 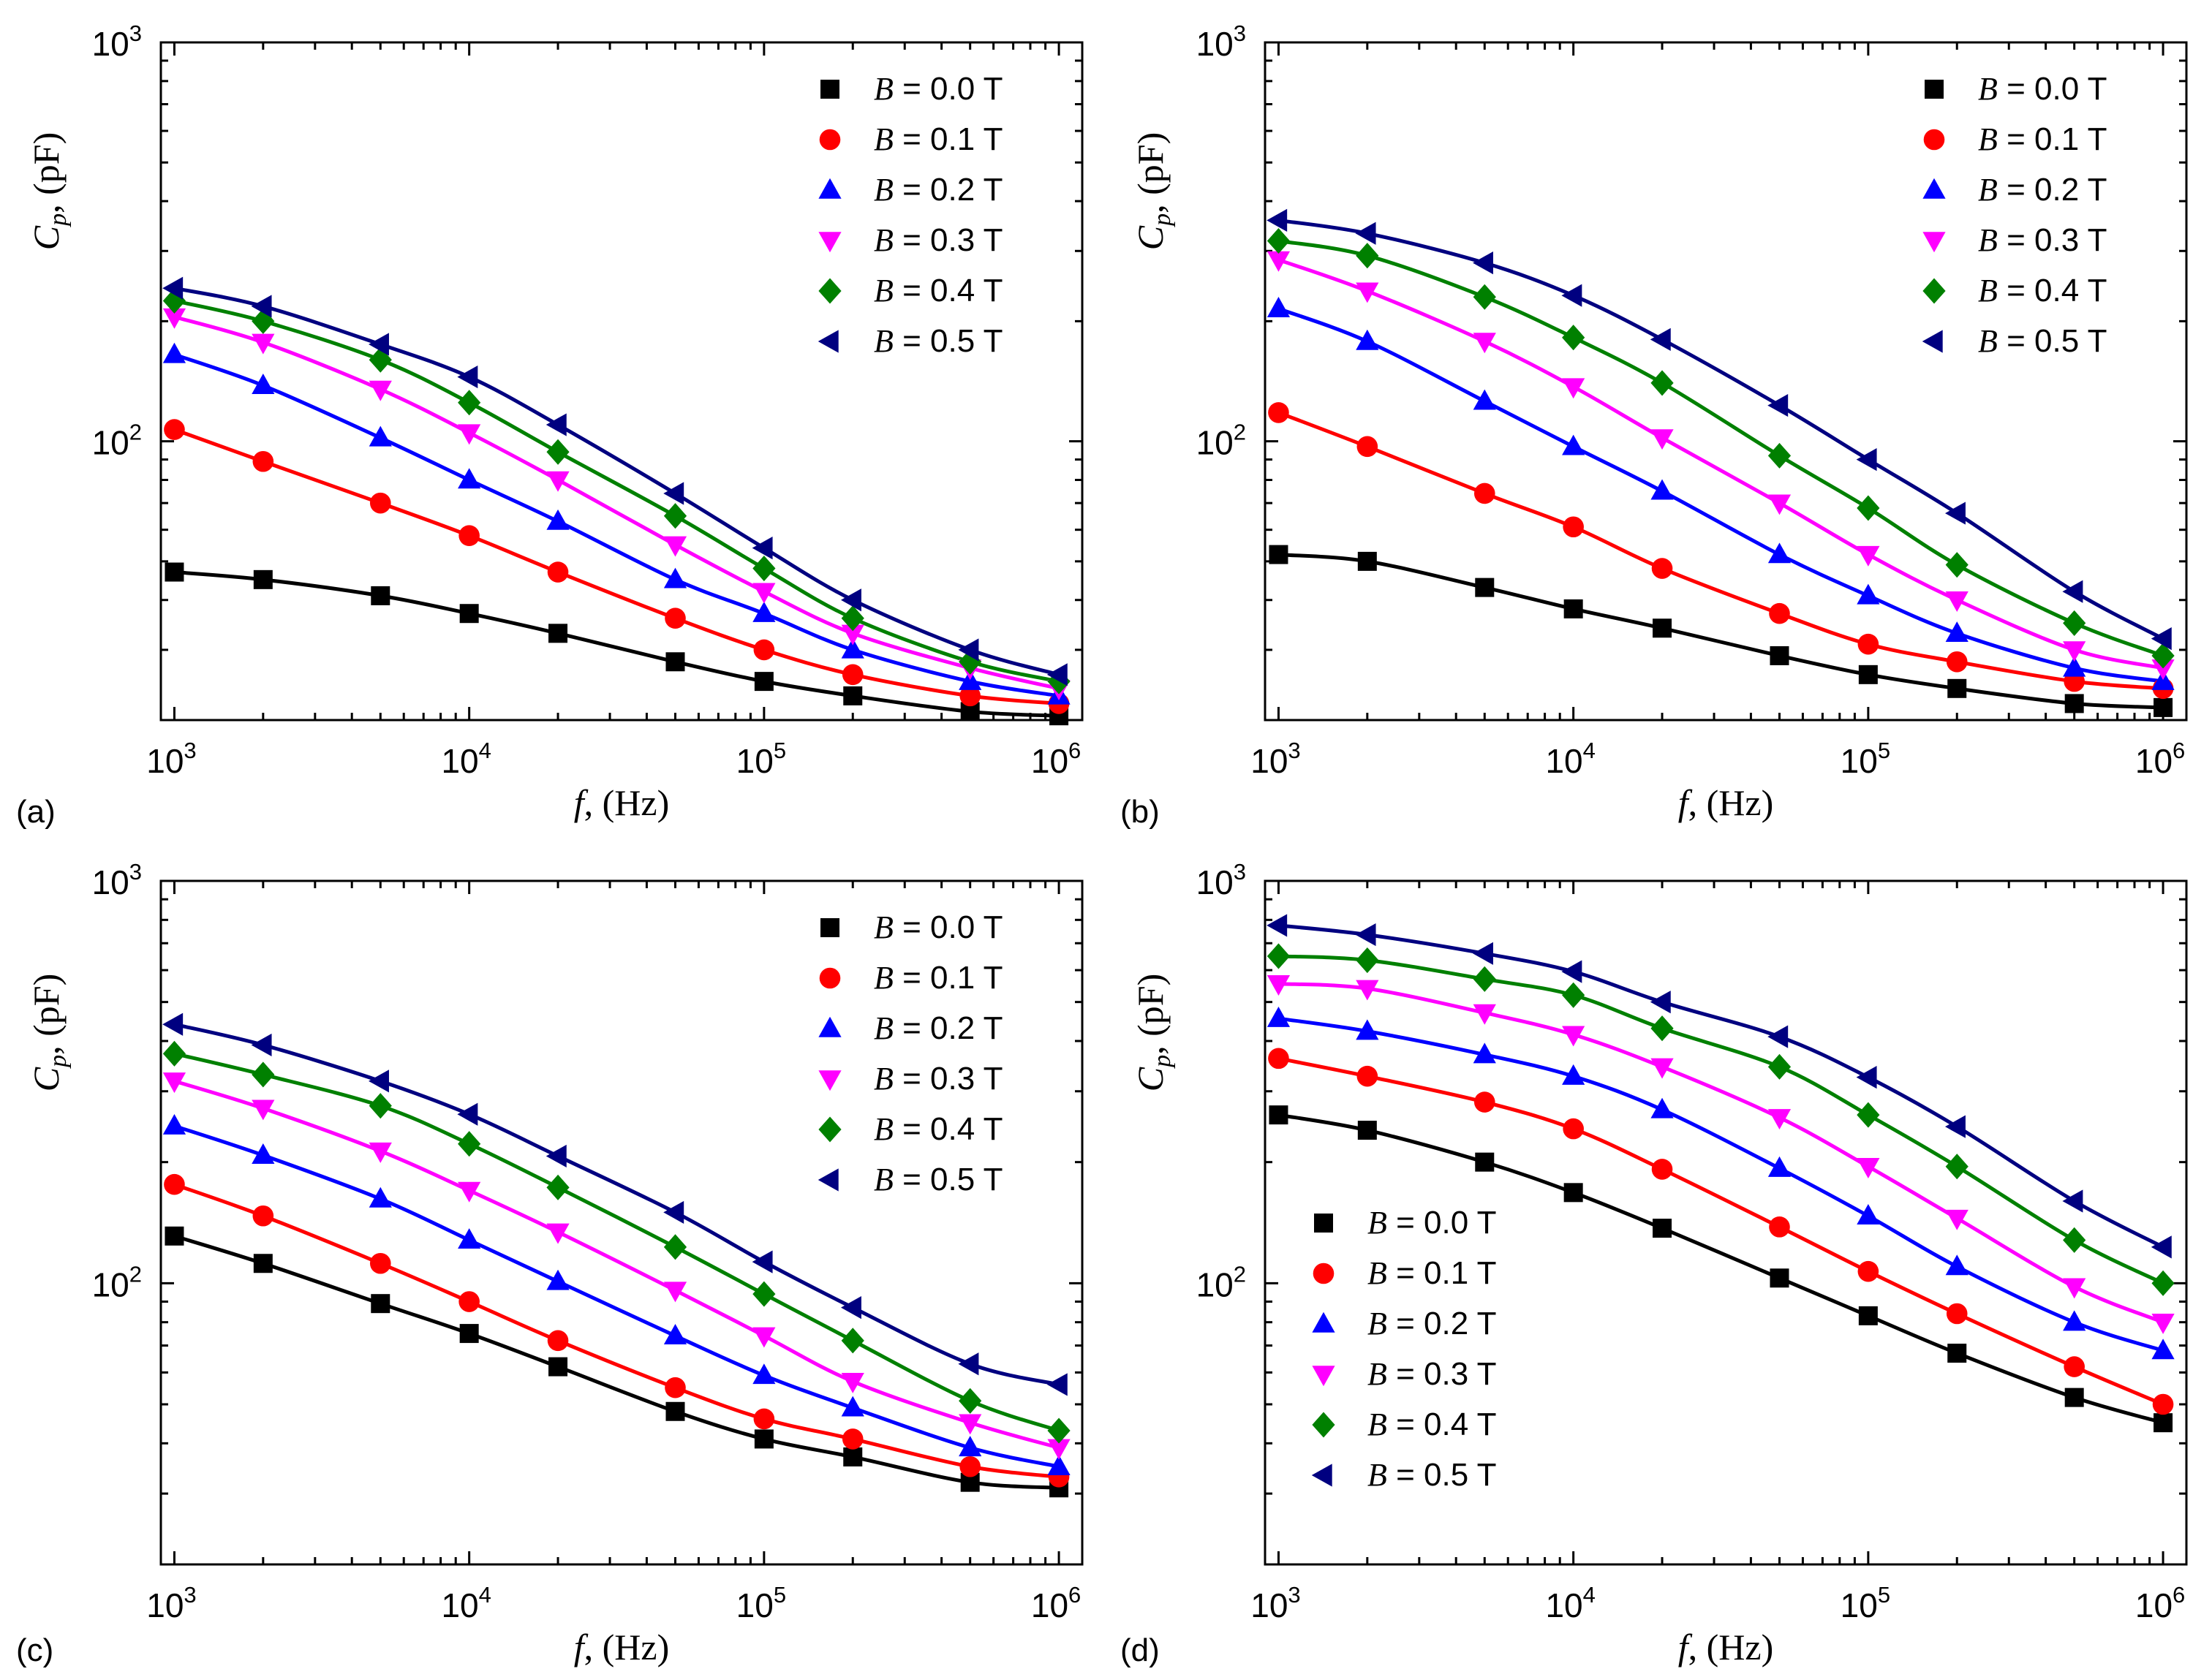 I want to click on x-tick-label: 10⁵, so click(x=761, y=759).